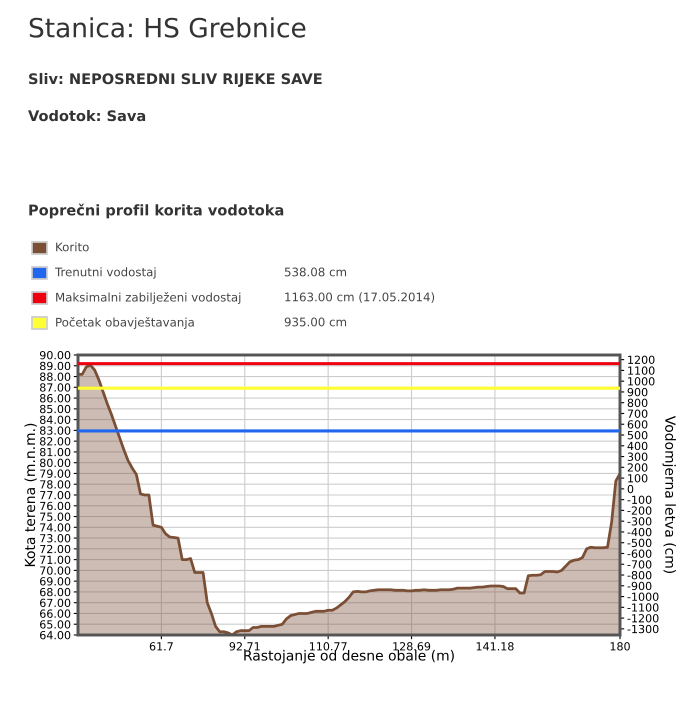 The width and height of the screenshot is (682, 708). Describe the element at coordinates (639, 532) in the screenshot. I see `y2-tick-label: -400` at that location.